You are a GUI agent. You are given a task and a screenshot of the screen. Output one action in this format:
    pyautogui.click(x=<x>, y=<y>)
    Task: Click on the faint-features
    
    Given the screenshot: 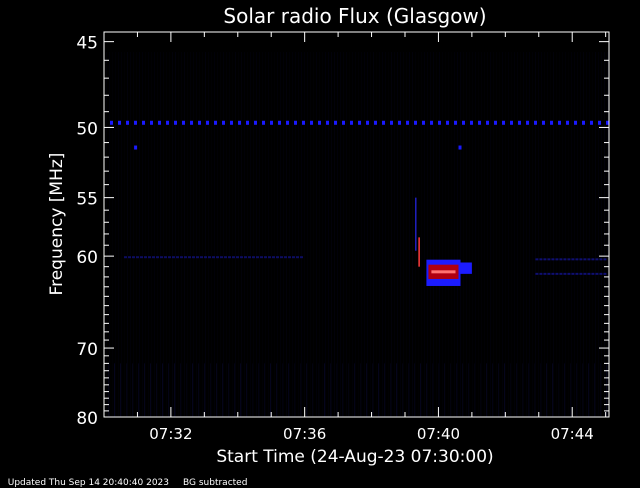 What is the action you would take?
    pyautogui.click(x=365, y=236)
    